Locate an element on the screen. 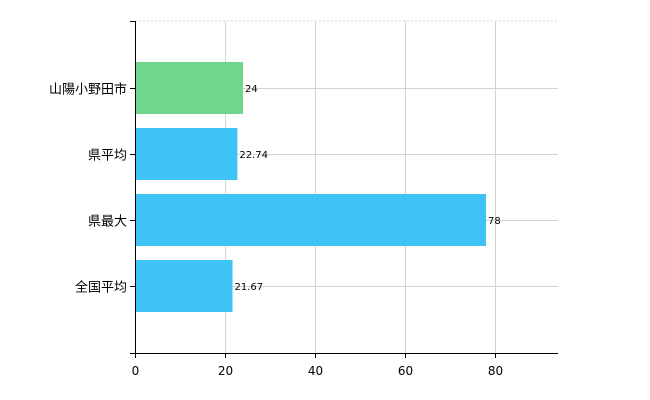  data-label: 24 is located at coordinates (251, 89).